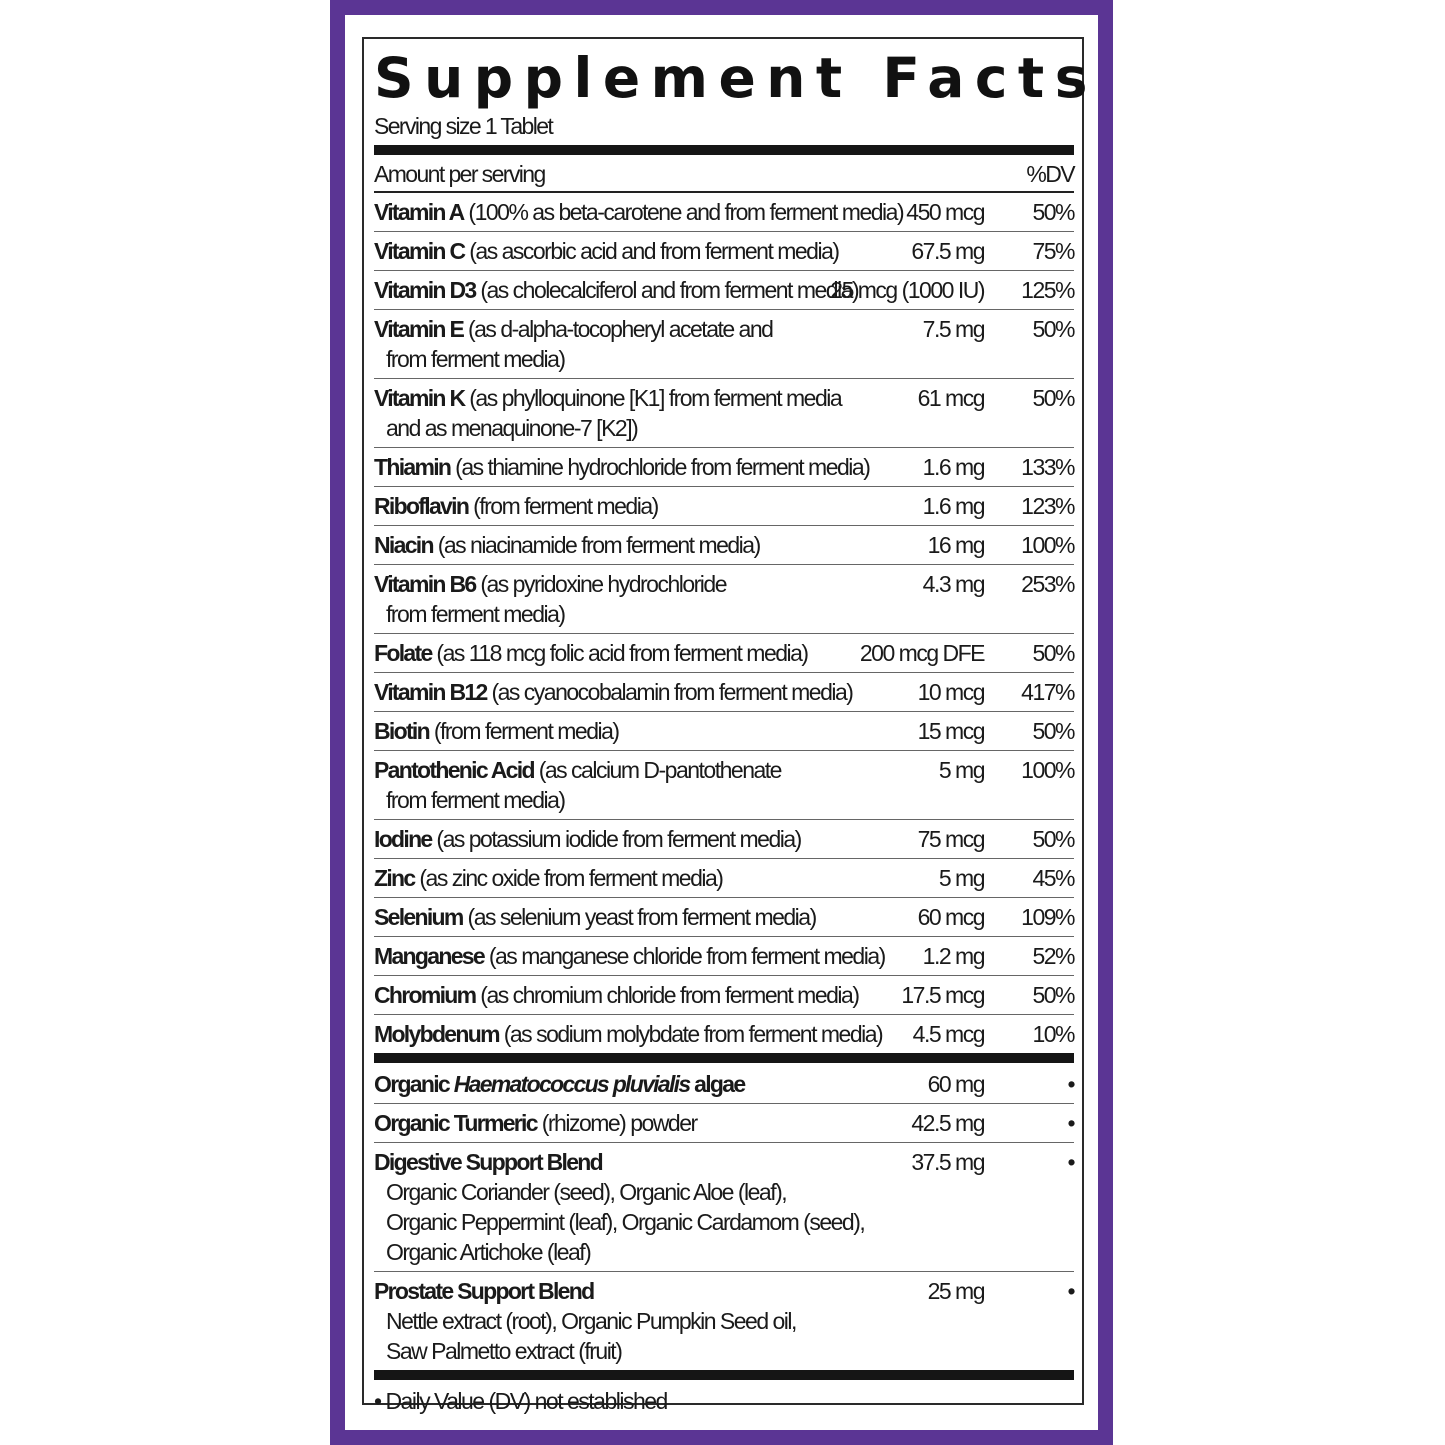 The image size is (1445, 1445). I want to click on ingredient-name: Thiamin, so click(413, 467).